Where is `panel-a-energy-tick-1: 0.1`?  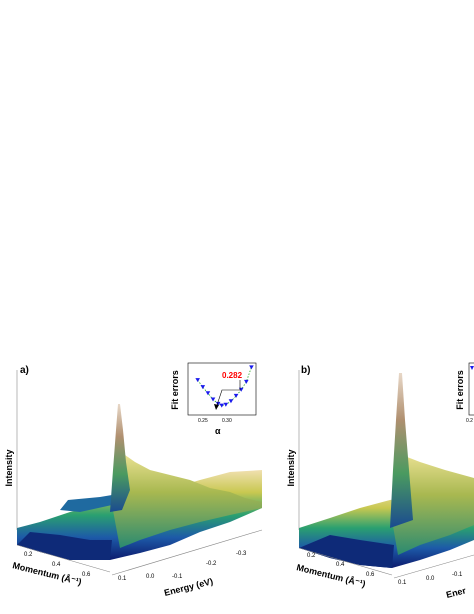 panel-a-energy-tick-1: 0.1 is located at coordinates (122, 579).